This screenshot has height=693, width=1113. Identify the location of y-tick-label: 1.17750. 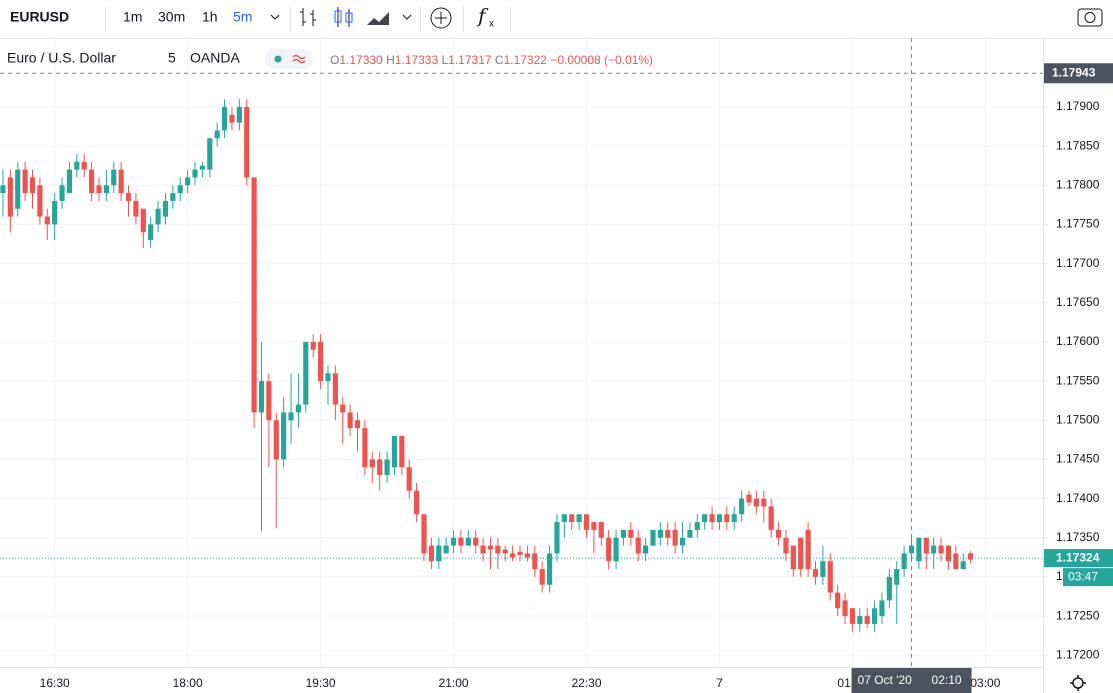
(1078, 224).